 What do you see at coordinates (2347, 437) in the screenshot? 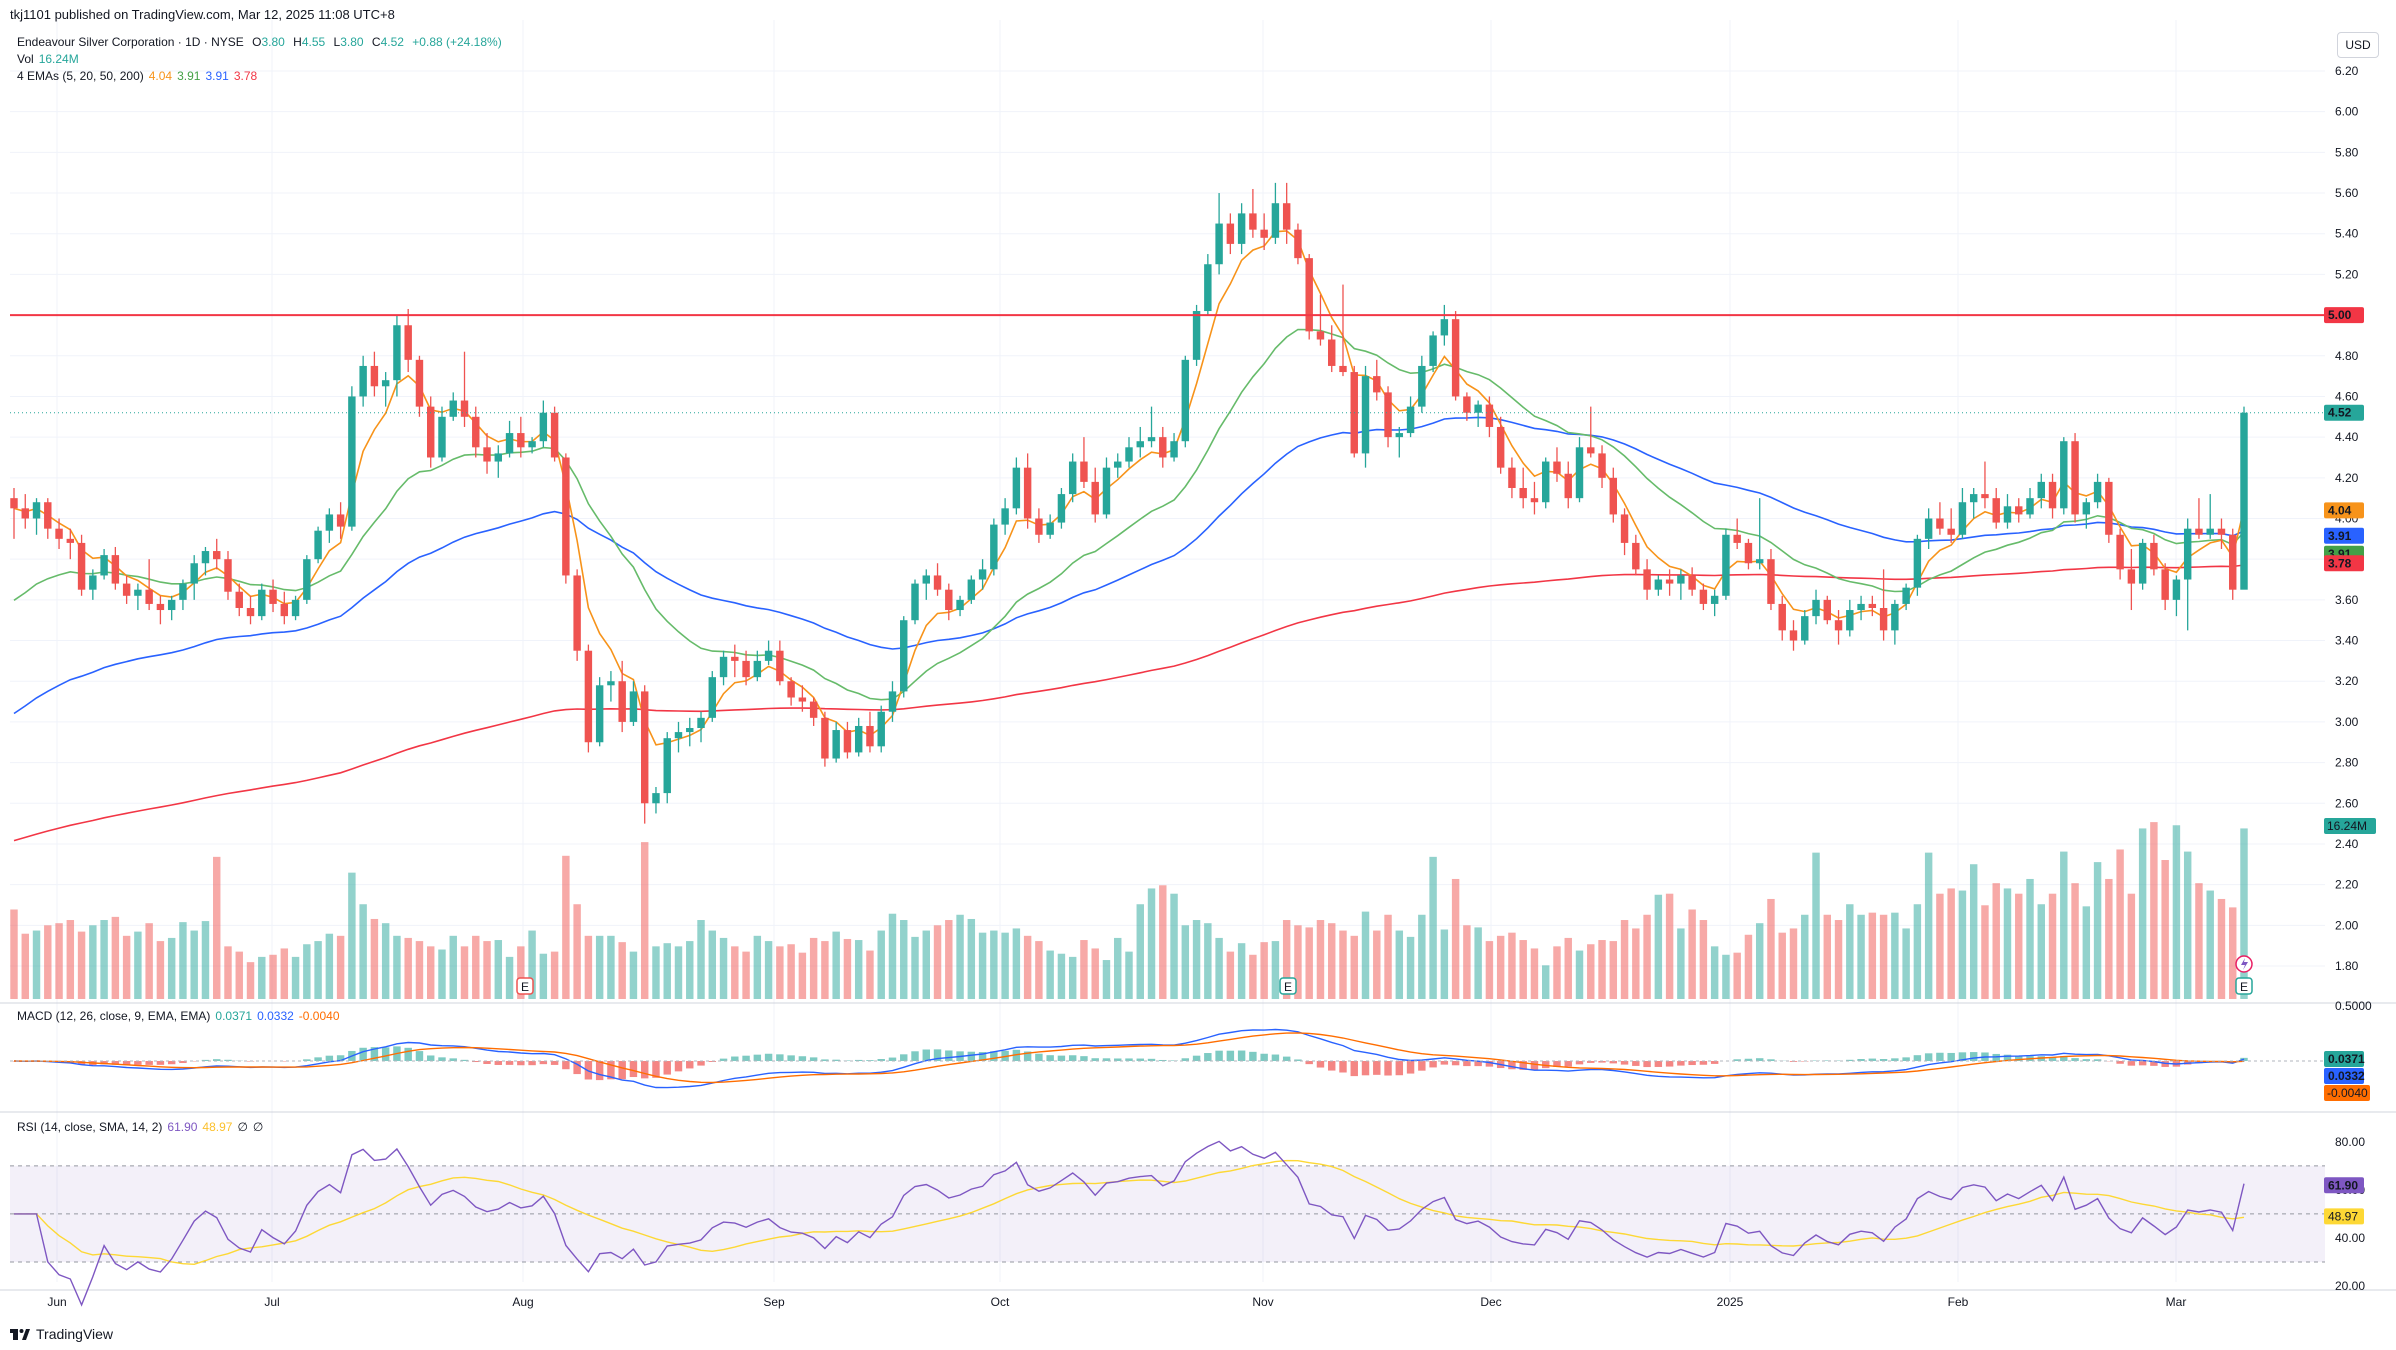
I see `price-tick-label: 4.40` at bounding box center [2347, 437].